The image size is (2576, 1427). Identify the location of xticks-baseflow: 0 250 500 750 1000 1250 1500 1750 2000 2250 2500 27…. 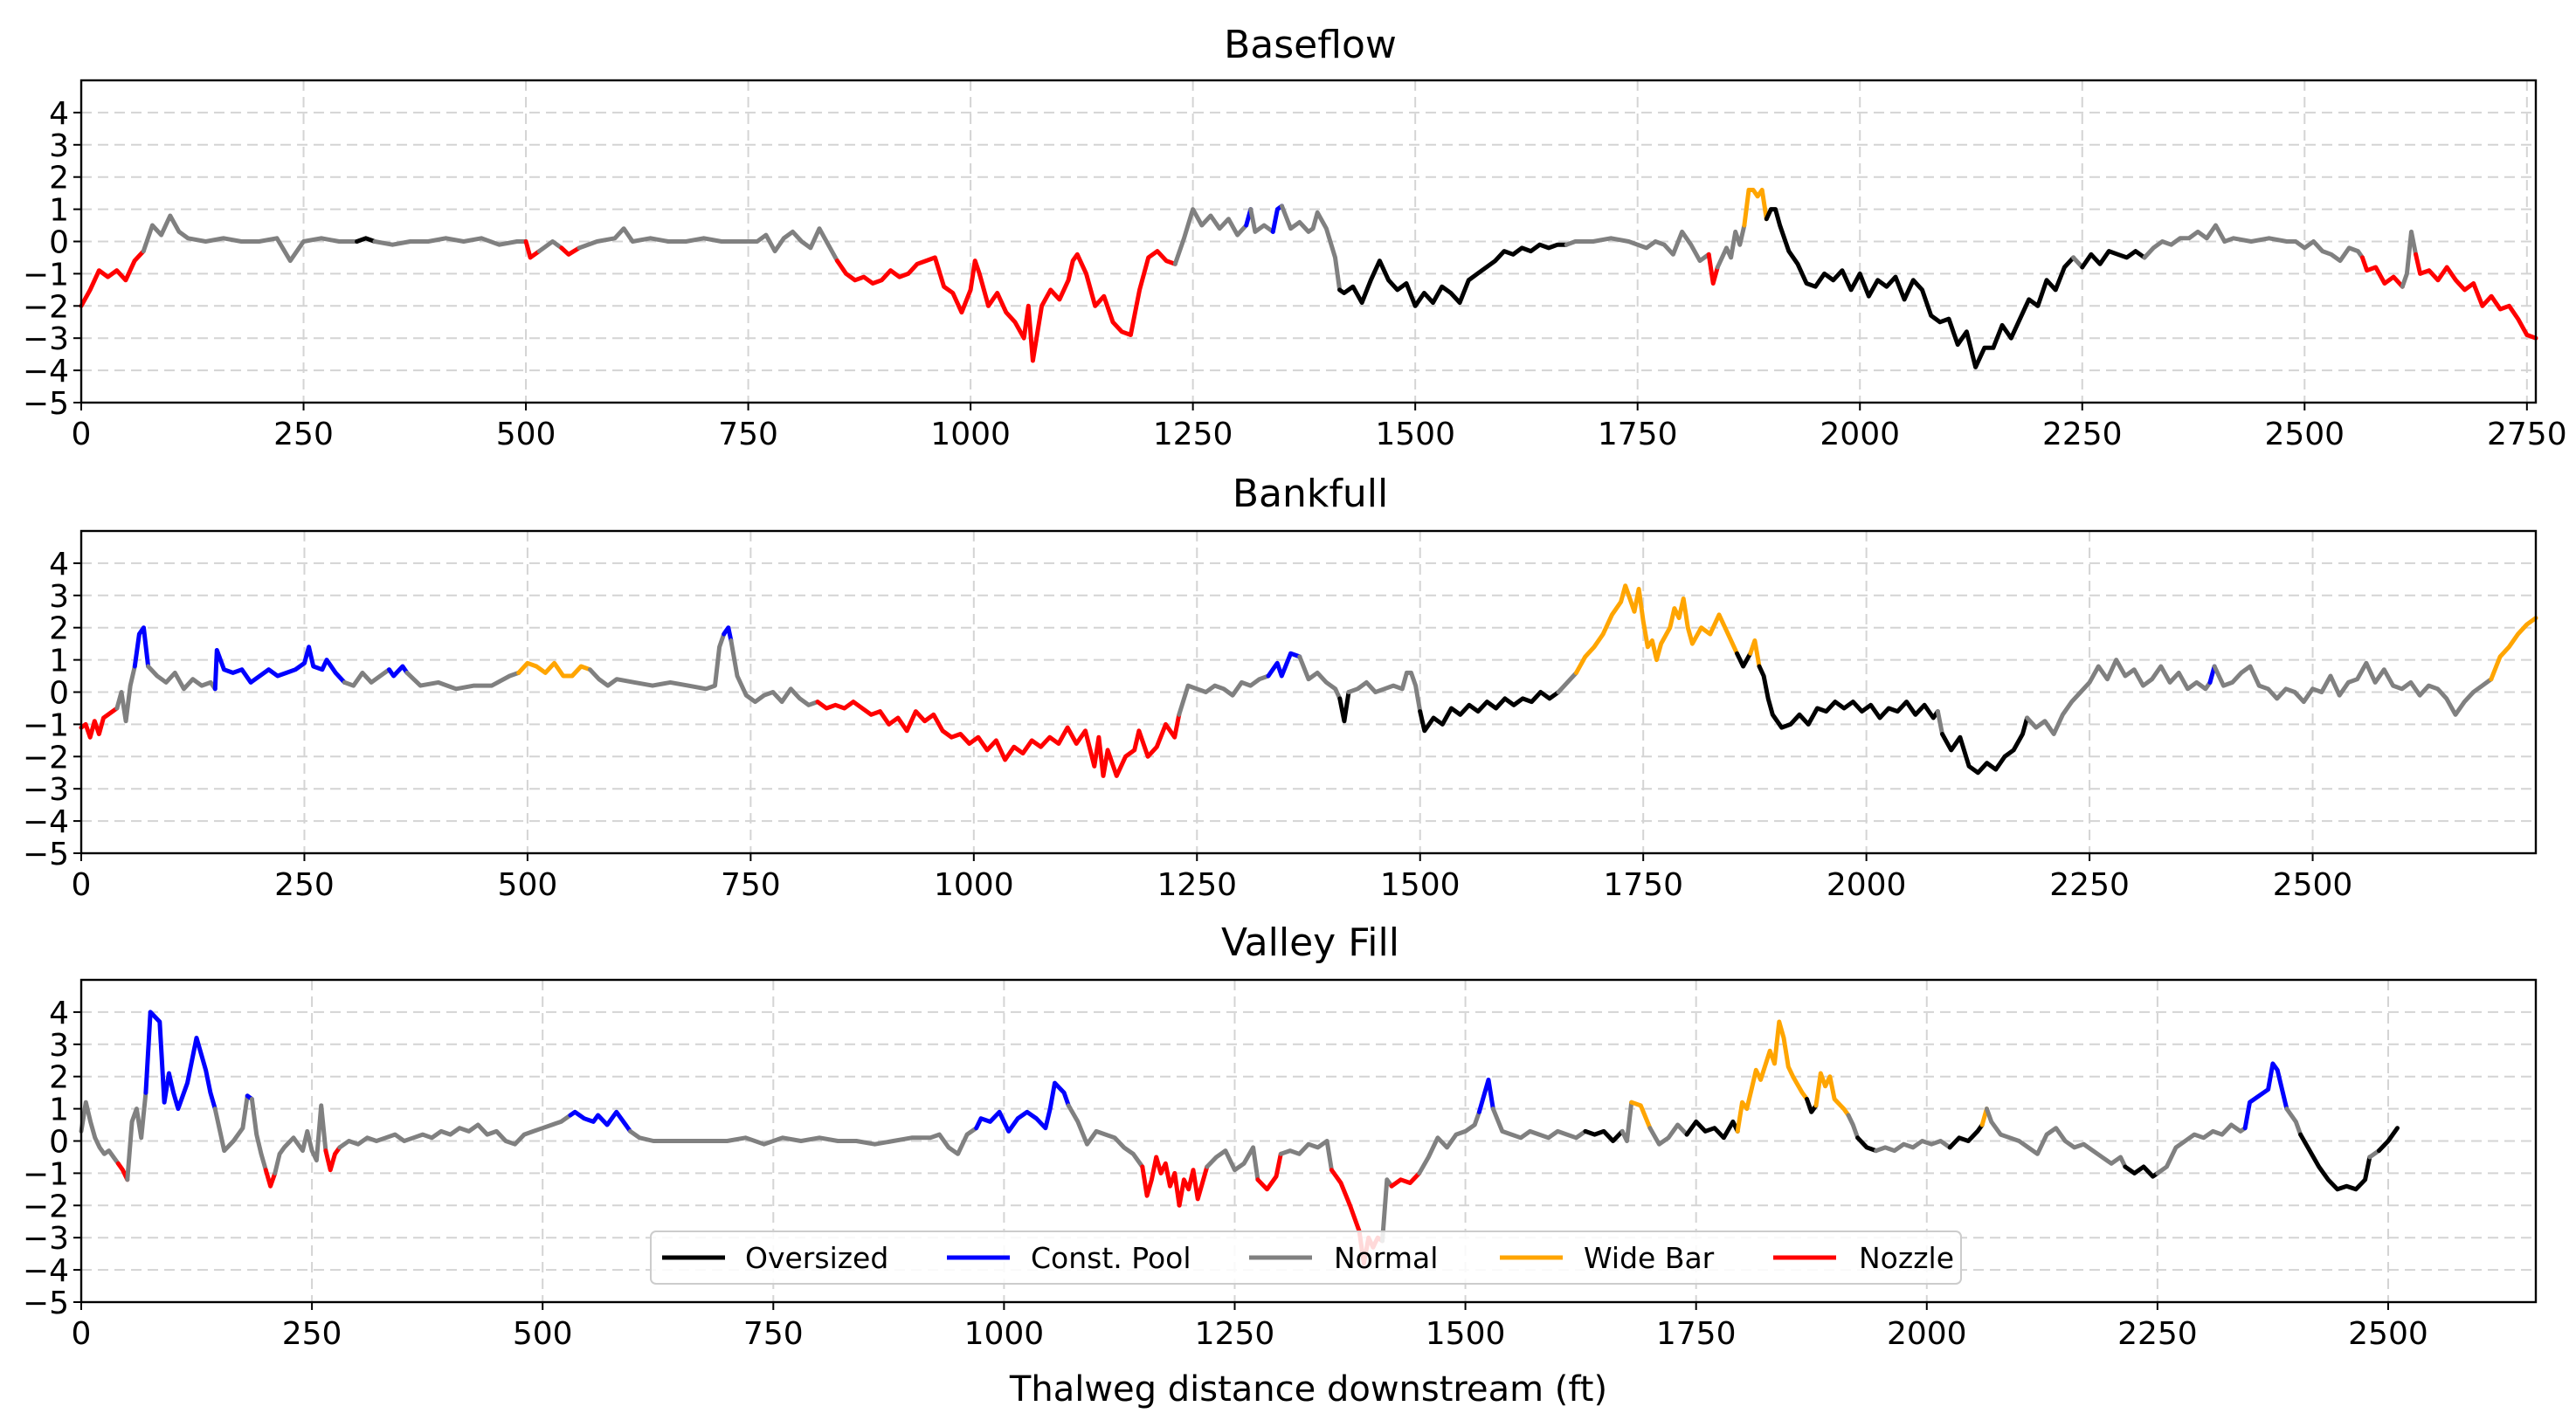
(1319, 428).